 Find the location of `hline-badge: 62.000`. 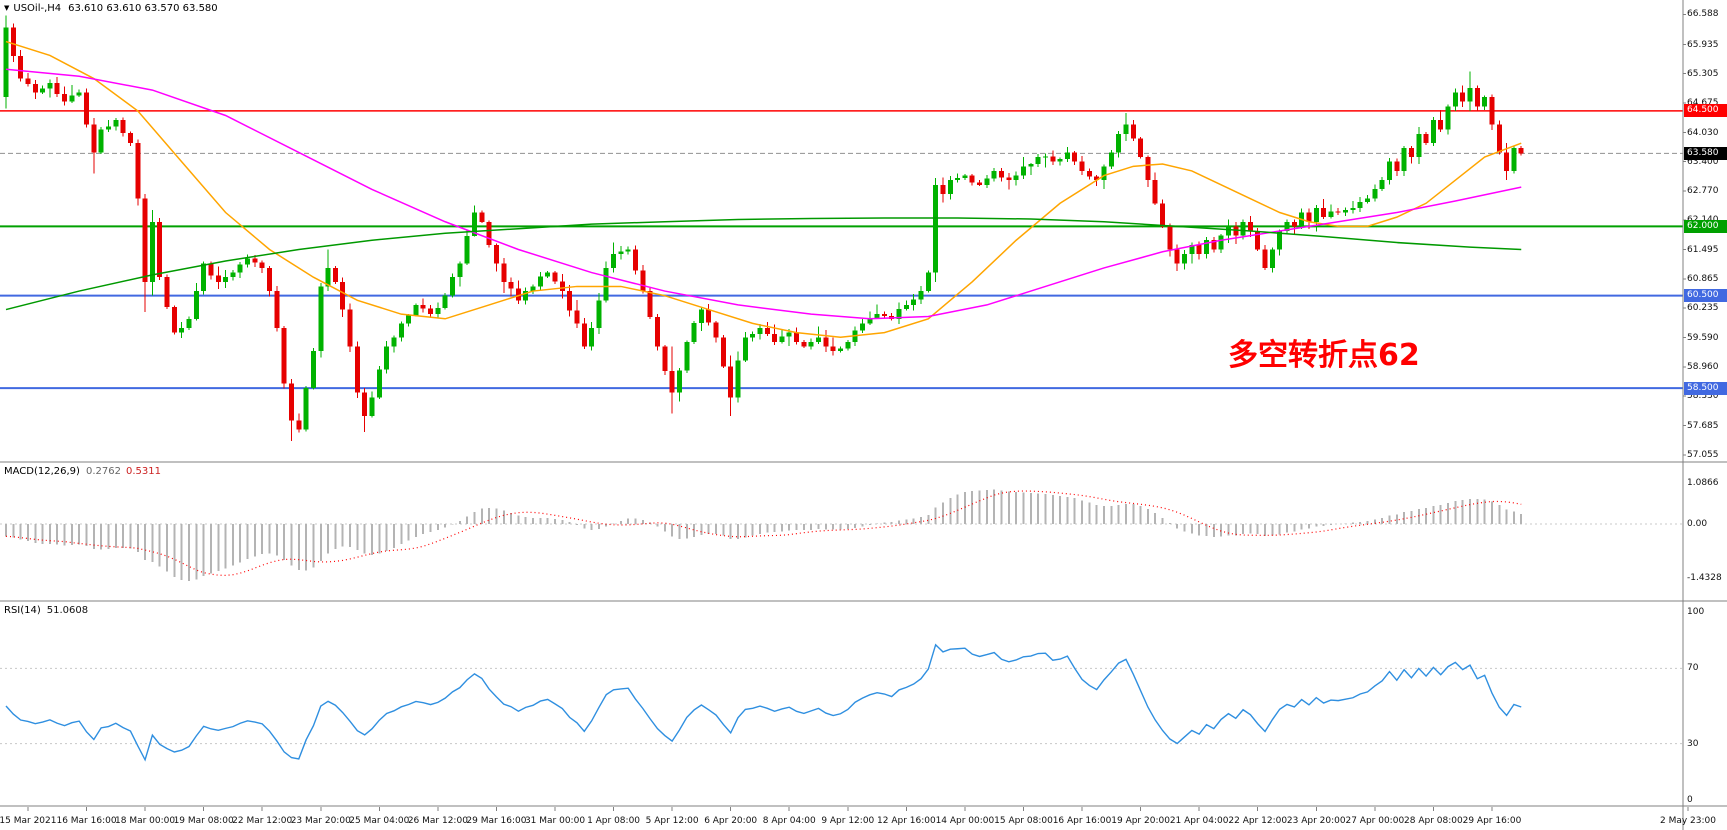

hline-badge: 62.000 is located at coordinates (1705, 226).